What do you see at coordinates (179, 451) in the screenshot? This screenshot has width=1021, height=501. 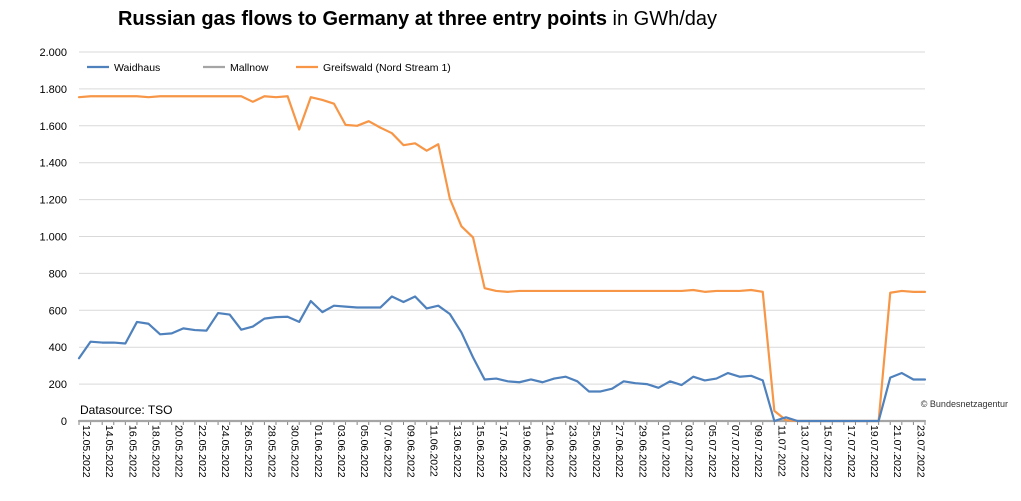 I see `x-tick-label: 20.05.2022` at bounding box center [179, 451].